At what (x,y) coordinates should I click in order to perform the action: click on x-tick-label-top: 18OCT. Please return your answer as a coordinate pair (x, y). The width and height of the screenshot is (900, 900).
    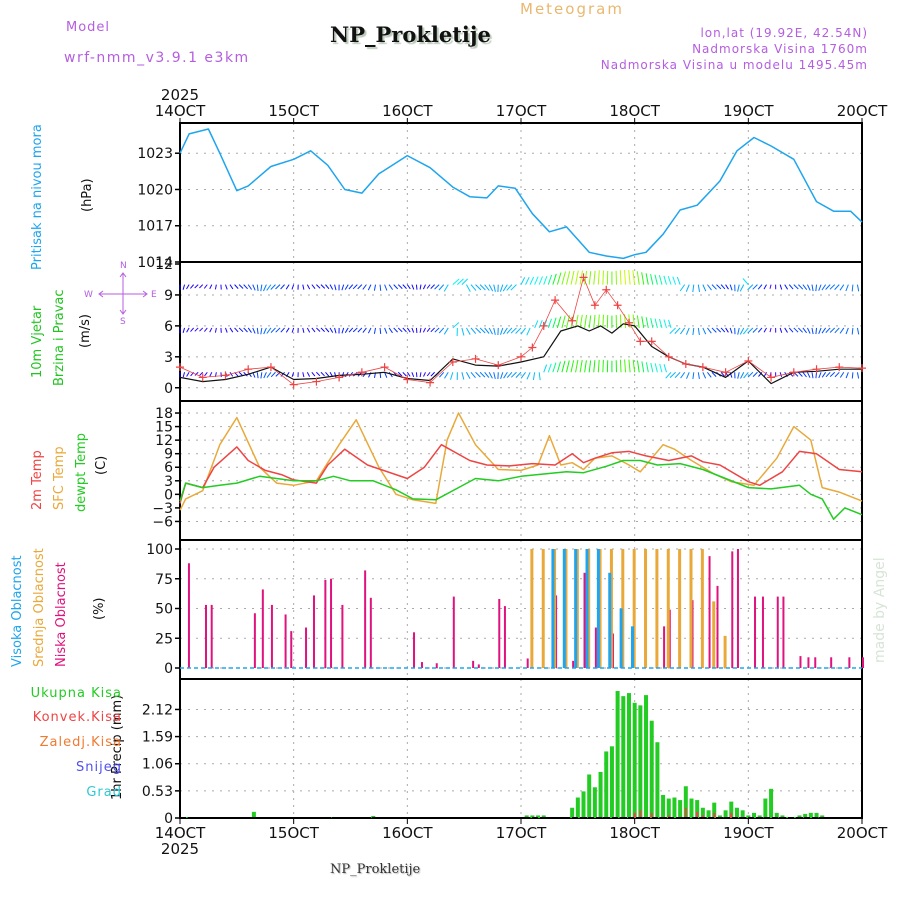
    Looking at the image, I should click on (634, 111).